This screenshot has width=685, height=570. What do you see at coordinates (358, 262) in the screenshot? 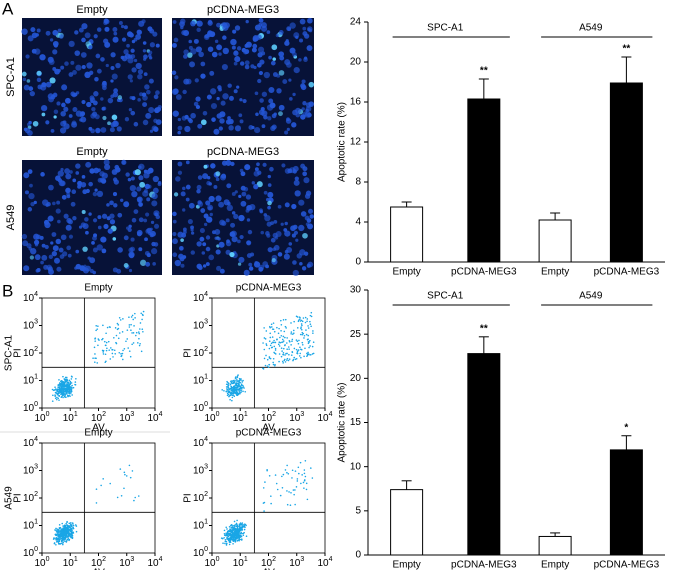
I see `y-tick-label: 0` at bounding box center [358, 262].